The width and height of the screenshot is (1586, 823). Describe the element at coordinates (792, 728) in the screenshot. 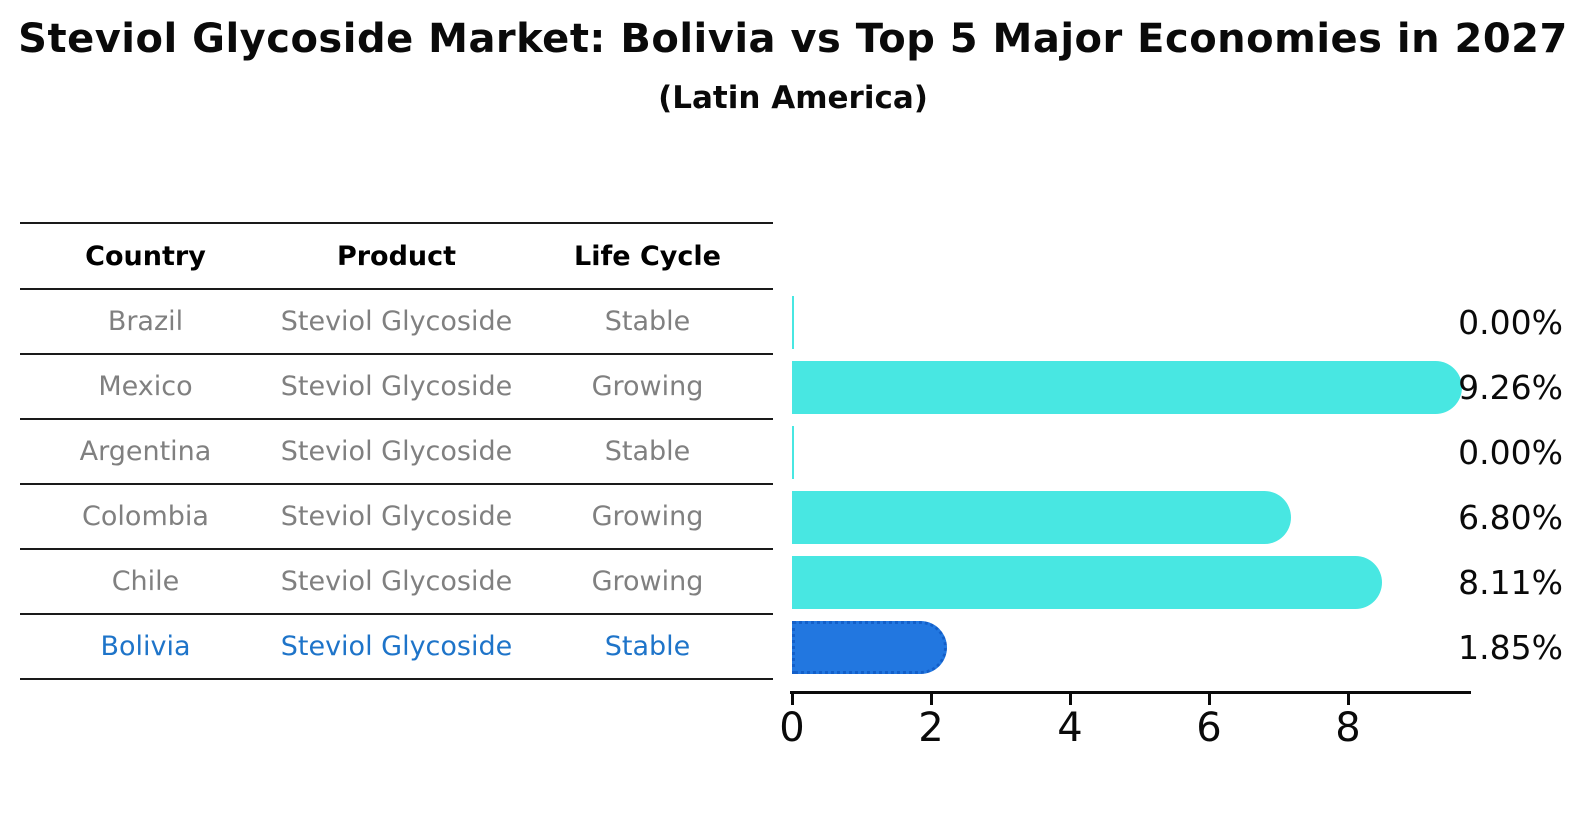

I see `x-tick-label: 0` at that location.